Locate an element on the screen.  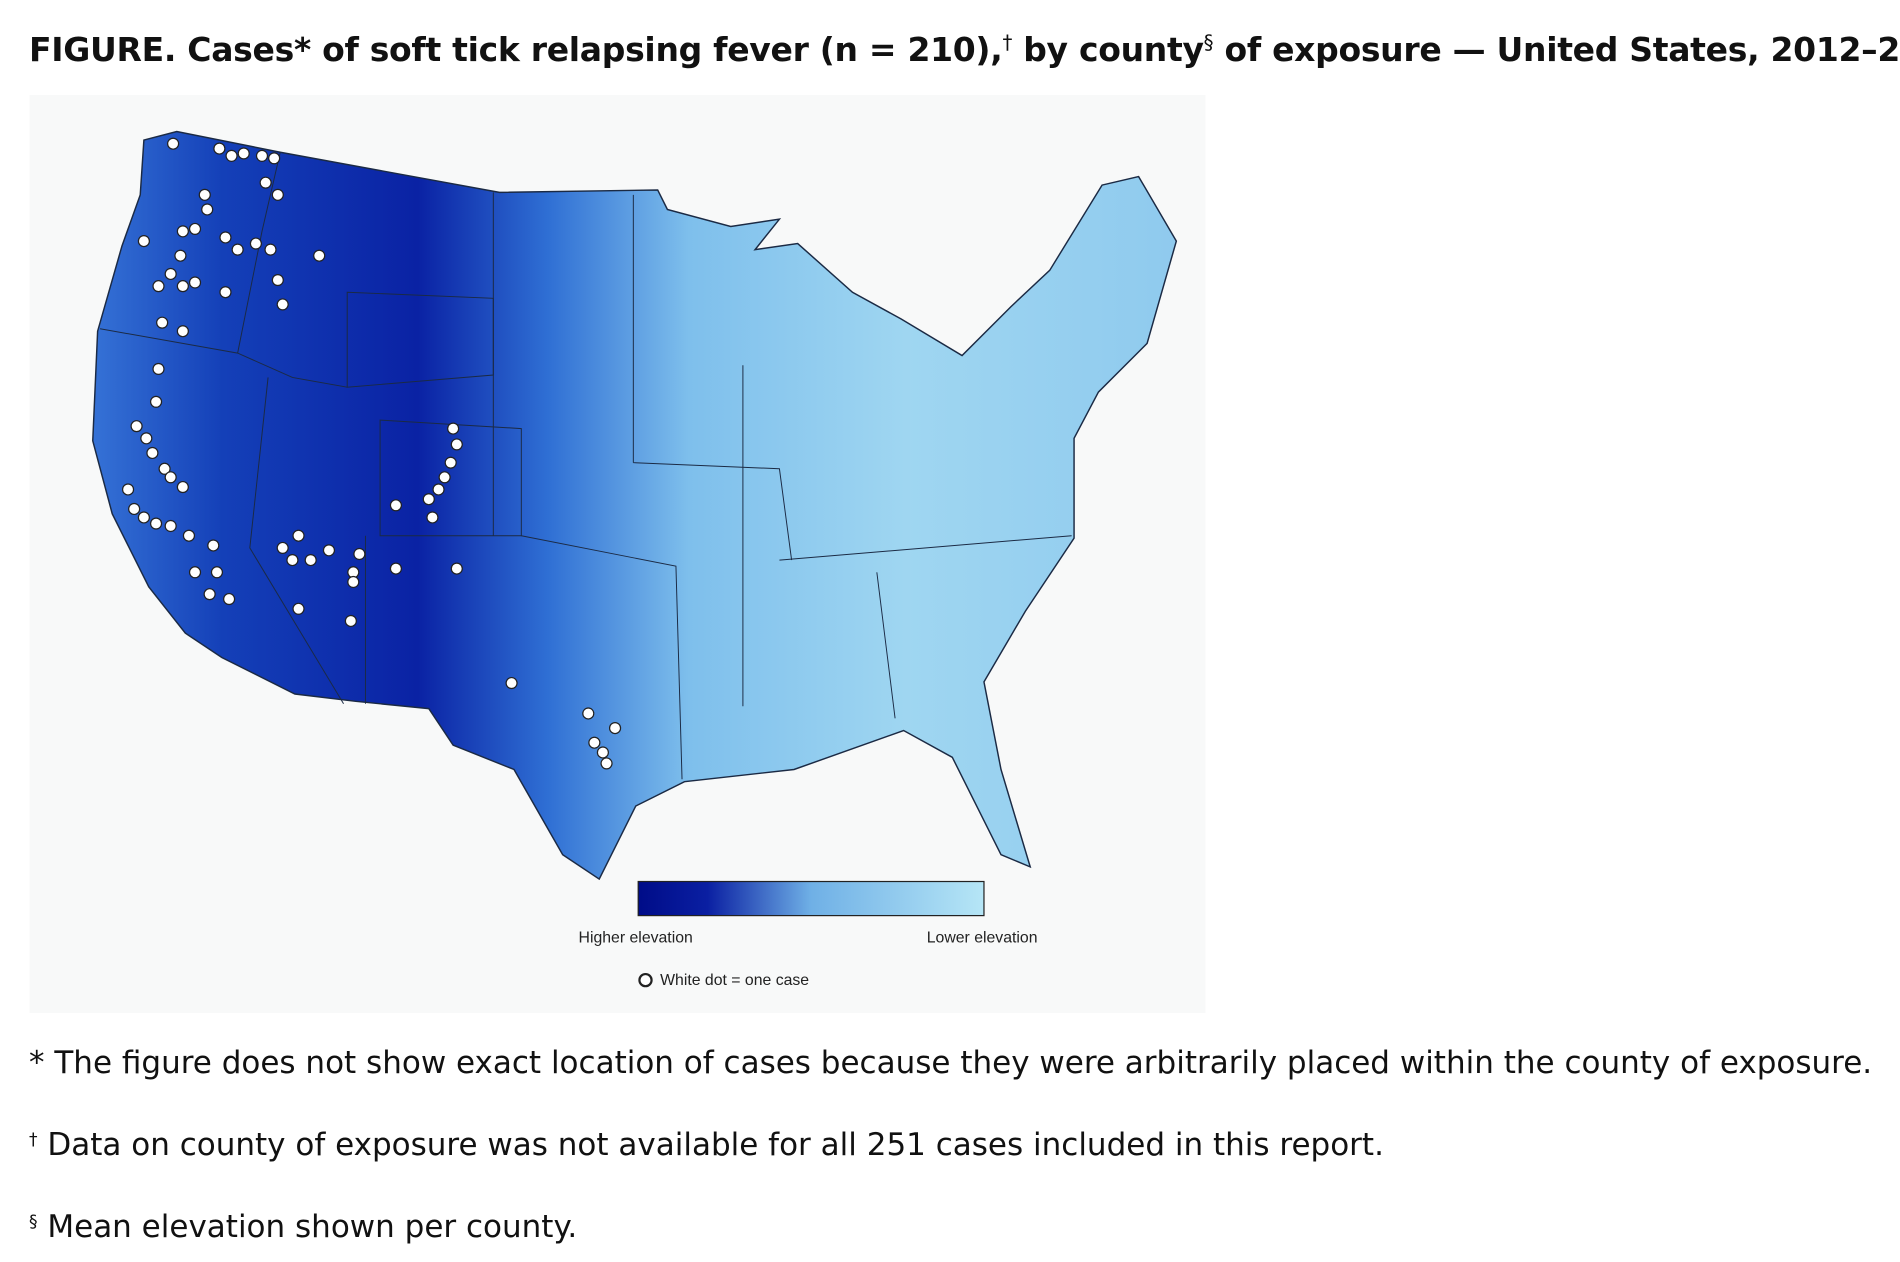
footnote: § Mean elevation shown per county. is located at coordinates (303, 1227).